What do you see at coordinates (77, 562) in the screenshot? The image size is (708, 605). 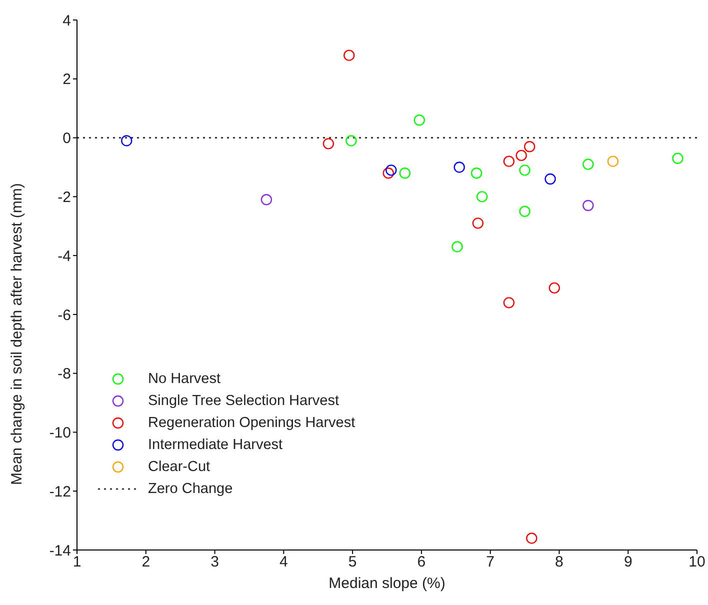 I see `x-tick-label: 1` at bounding box center [77, 562].